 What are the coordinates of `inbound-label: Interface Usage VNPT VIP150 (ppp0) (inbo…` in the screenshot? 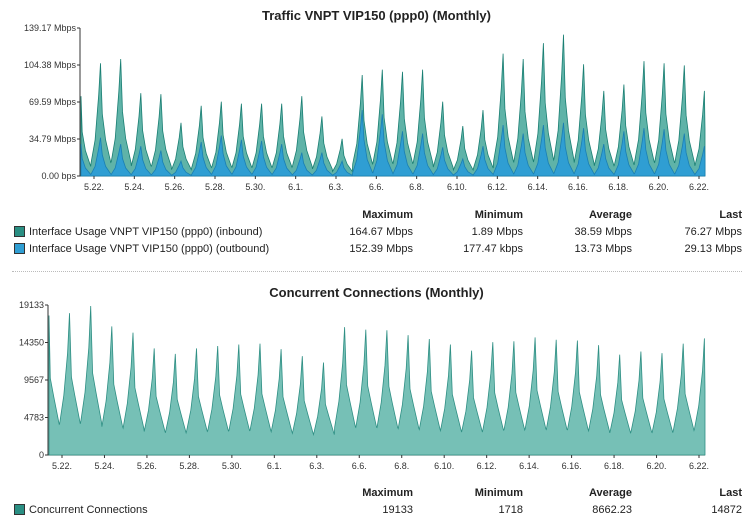 It's located at (146, 232).